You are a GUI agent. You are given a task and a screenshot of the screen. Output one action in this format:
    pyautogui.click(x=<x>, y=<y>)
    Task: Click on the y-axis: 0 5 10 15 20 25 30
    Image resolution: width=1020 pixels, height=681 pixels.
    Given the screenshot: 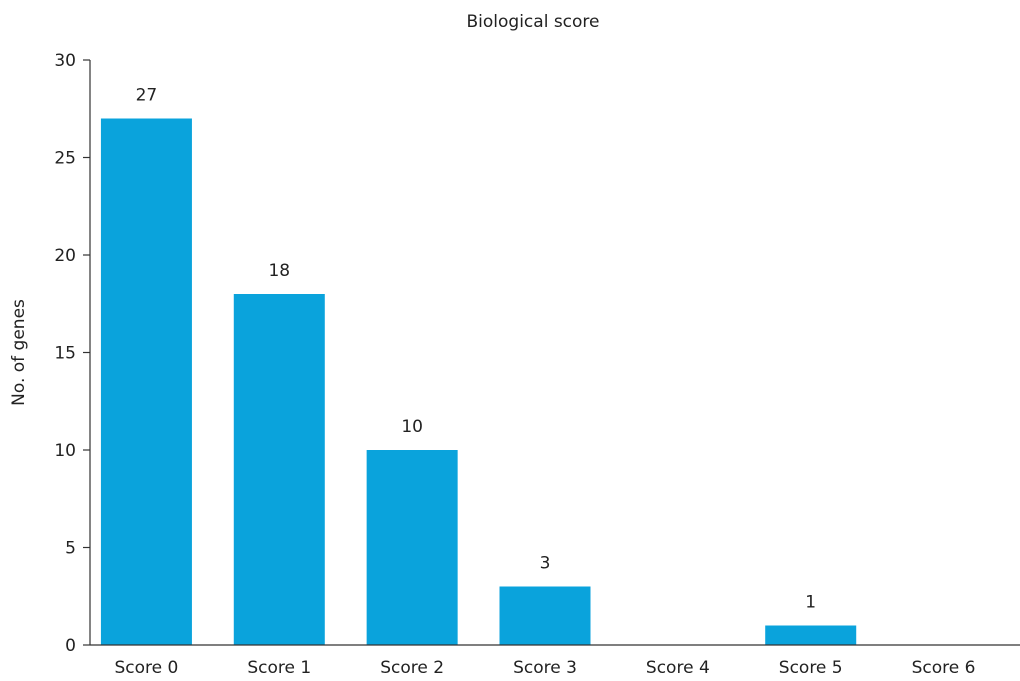 What is the action you would take?
    pyautogui.click(x=72, y=353)
    